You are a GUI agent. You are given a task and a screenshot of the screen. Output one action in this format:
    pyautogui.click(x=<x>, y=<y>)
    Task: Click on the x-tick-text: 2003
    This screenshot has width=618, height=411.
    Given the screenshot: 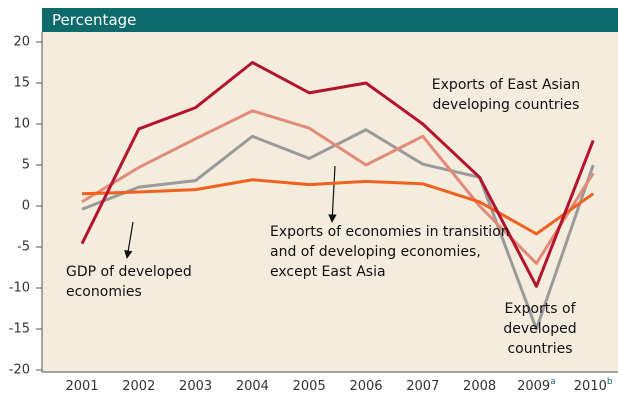 What is the action you would take?
    pyautogui.click(x=195, y=386)
    